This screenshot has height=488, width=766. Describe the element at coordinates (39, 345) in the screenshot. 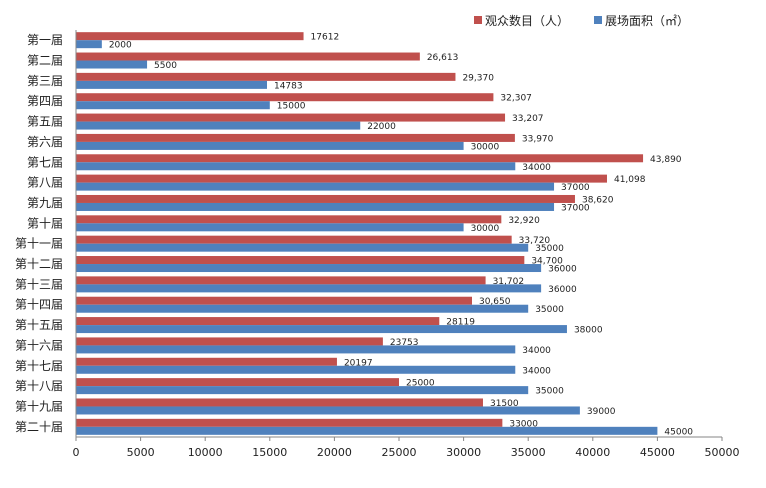

I see `category-label: 第十六届` at that location.